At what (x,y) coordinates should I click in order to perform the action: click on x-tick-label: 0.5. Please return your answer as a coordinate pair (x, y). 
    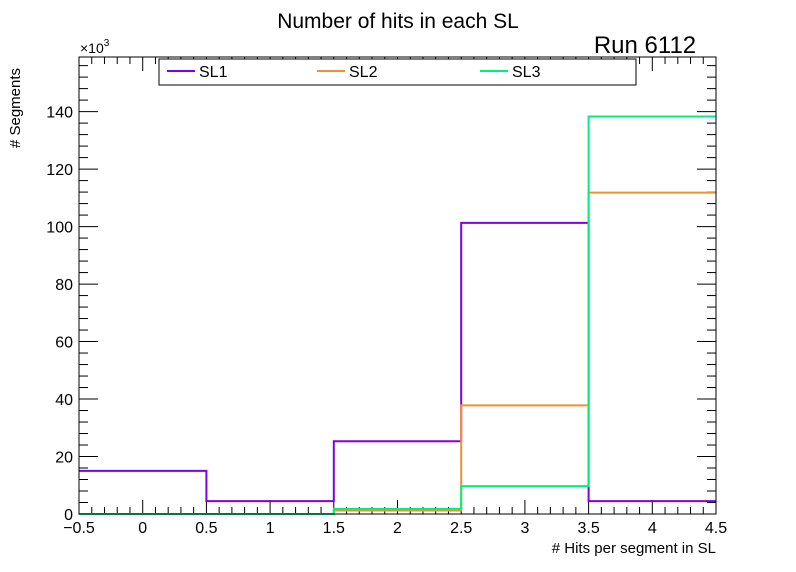
    Looking at the image, I should click on (206, 528).